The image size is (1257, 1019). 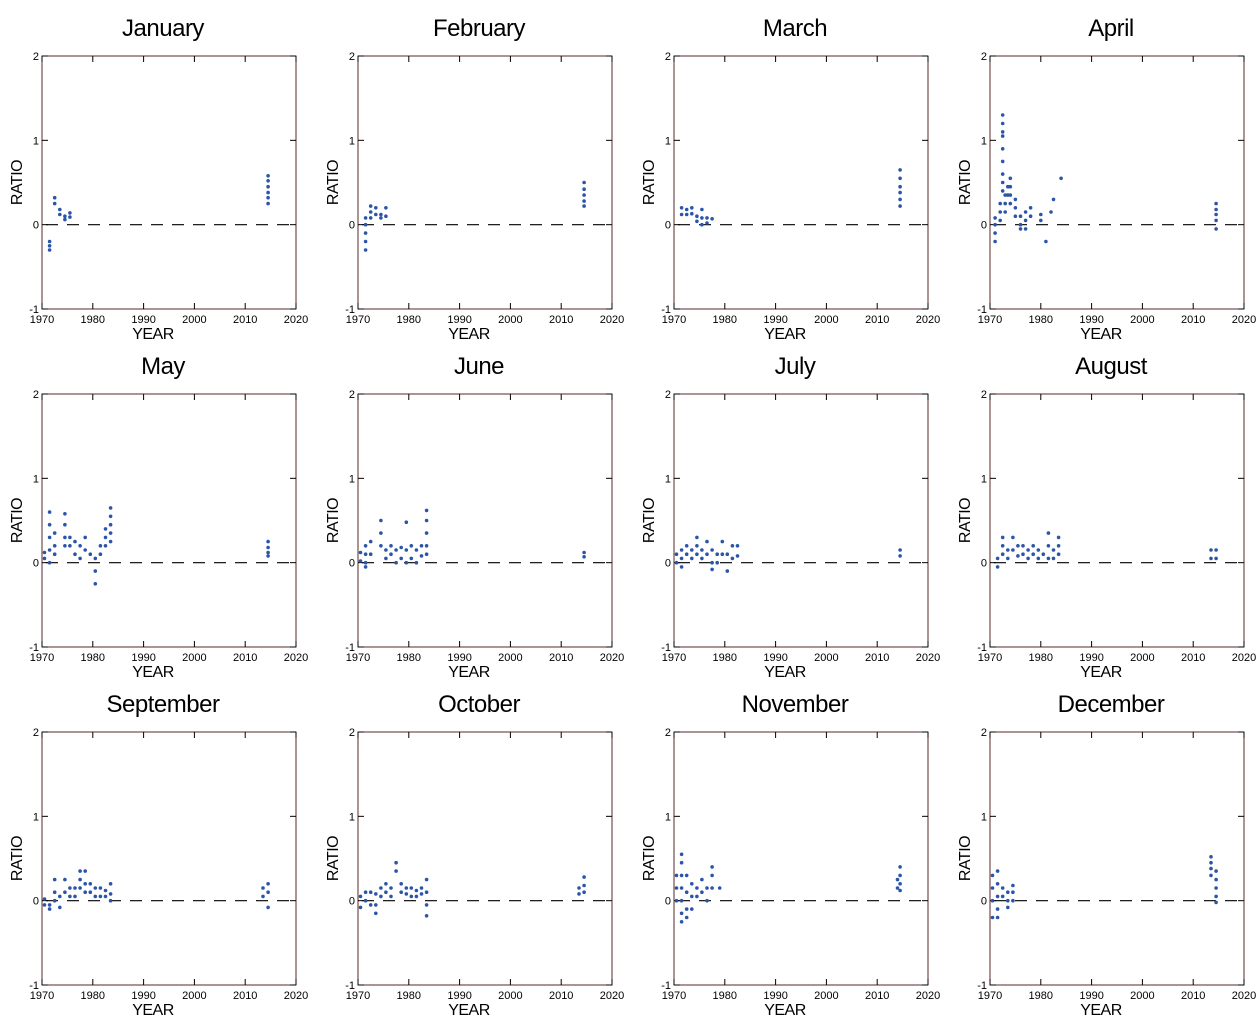 I want to click on y-tick-label: 0, so click(x=668, y=564).